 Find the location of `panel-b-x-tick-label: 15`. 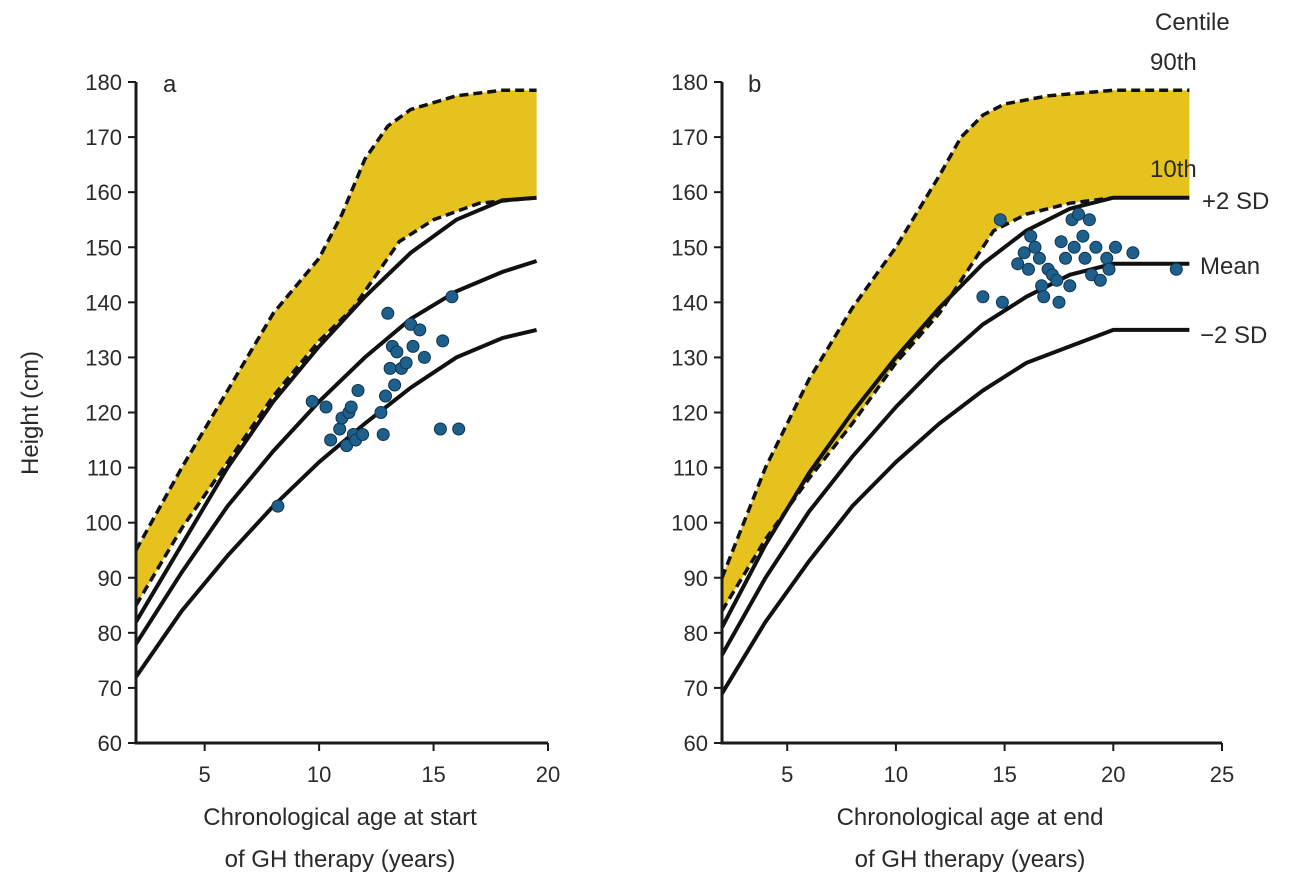

panel-b-x-tick-label: 15 is located at coordinates (1004, 774).